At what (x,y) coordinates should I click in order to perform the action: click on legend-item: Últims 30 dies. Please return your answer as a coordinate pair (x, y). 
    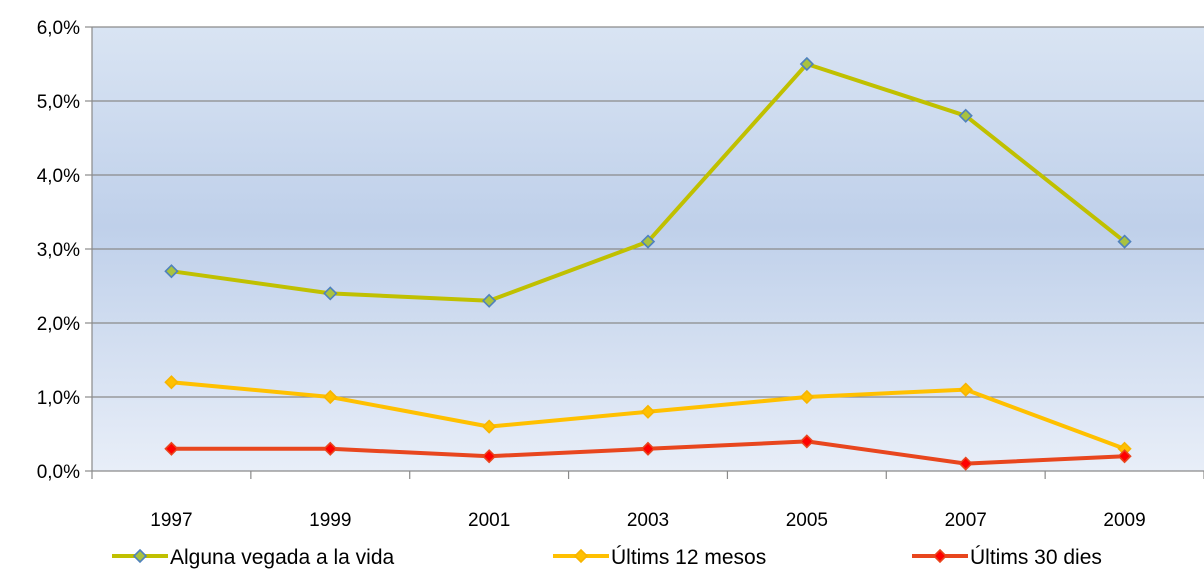
    Looking at the image, I should click on (1007, 557).